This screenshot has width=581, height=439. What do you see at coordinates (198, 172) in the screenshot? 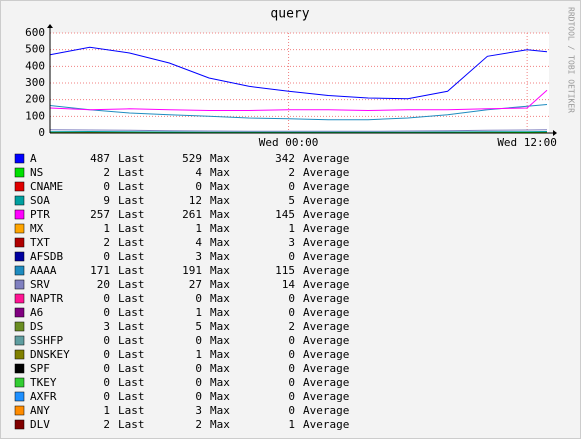
I see `legend-max: 4` at bounding box center [198, 172].